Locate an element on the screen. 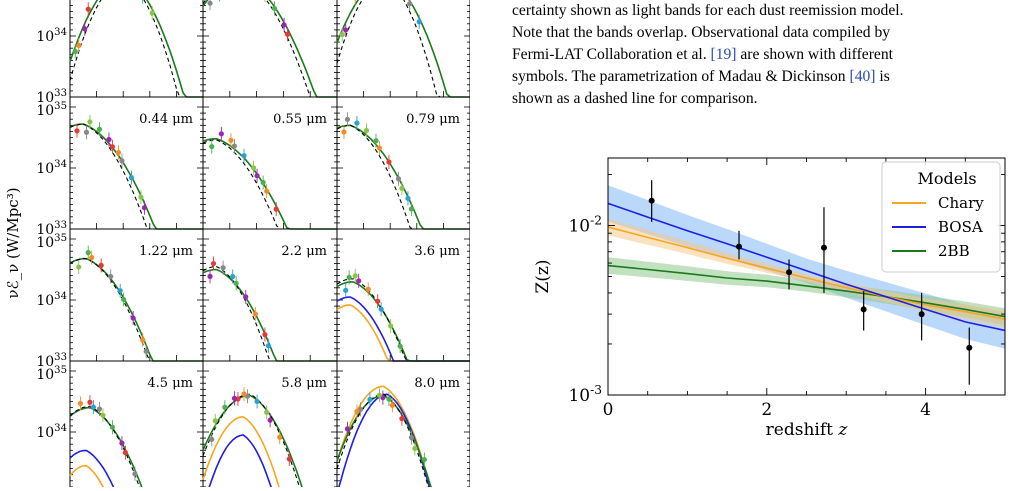 This screenshot has width=1018, height=491. xtick-label: 2 is located at coordinates (766, 410).